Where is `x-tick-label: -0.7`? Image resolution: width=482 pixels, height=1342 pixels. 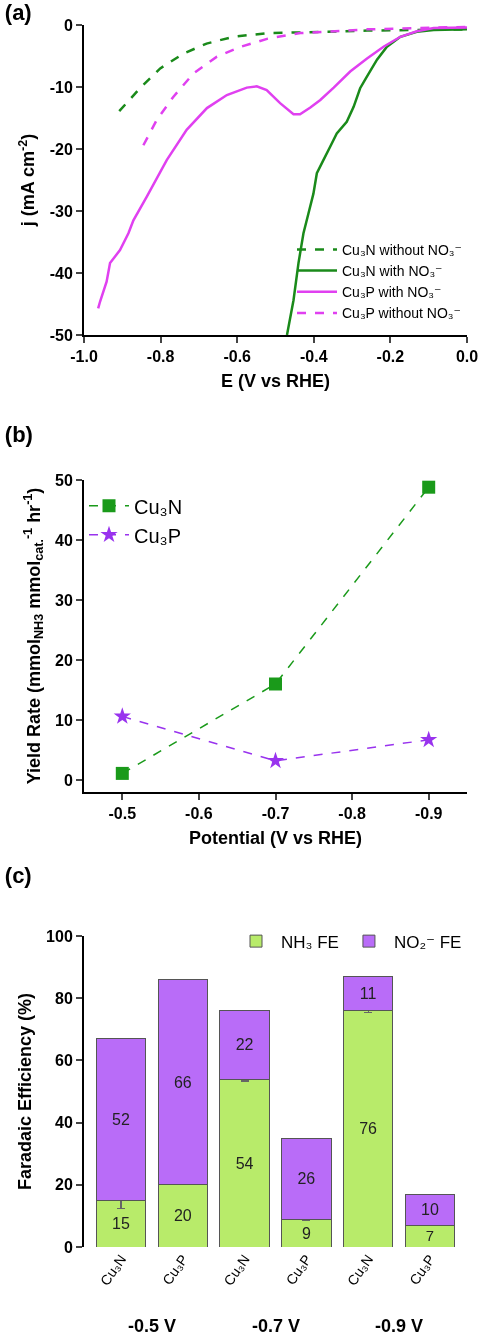
x-tick-label: -0.7 is located at coordinates (275, 814).